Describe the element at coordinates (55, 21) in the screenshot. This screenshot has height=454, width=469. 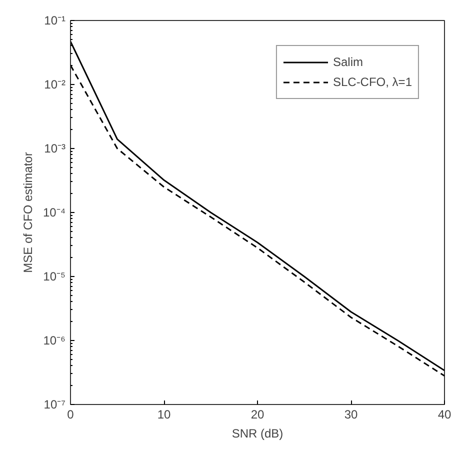
I see `y-tick-label: 10⁻¹` at that location.